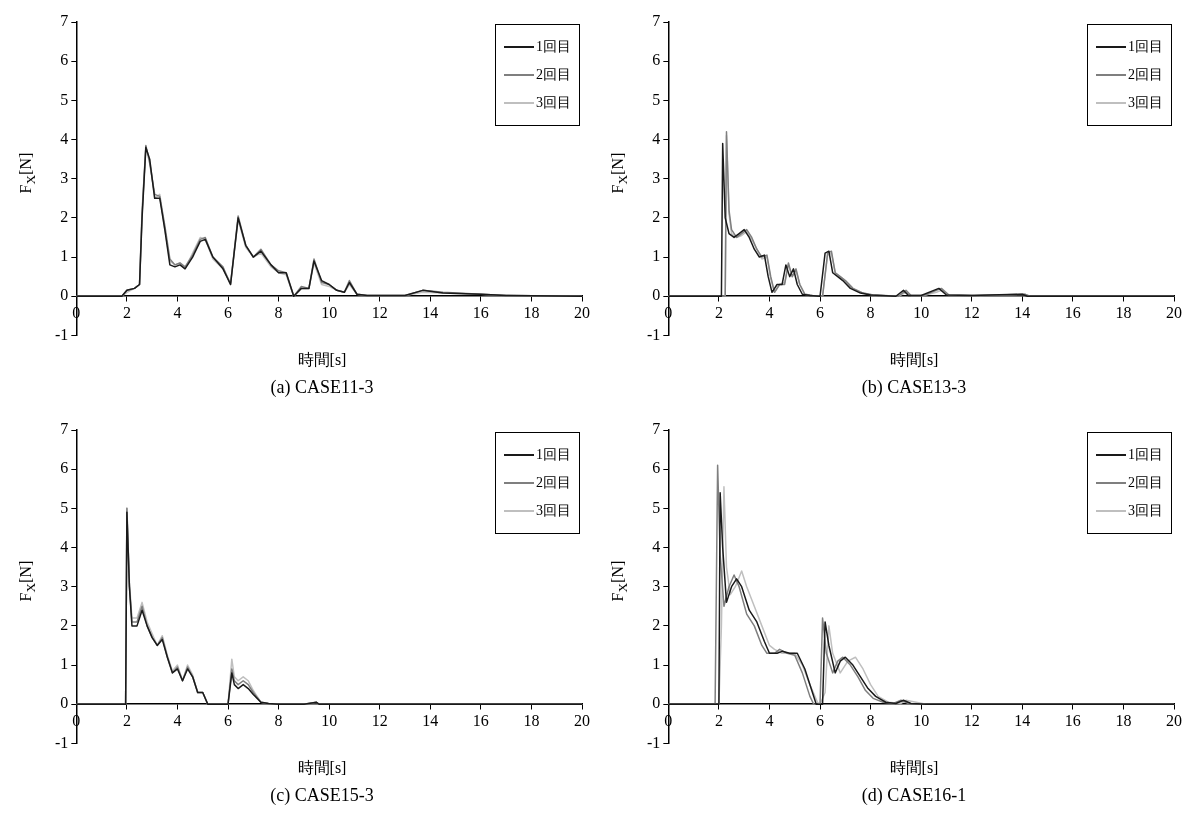 The height and width of the screenshot is (832, 1201). I want to click on text: (b) CASE13-3, so click(914, 387).